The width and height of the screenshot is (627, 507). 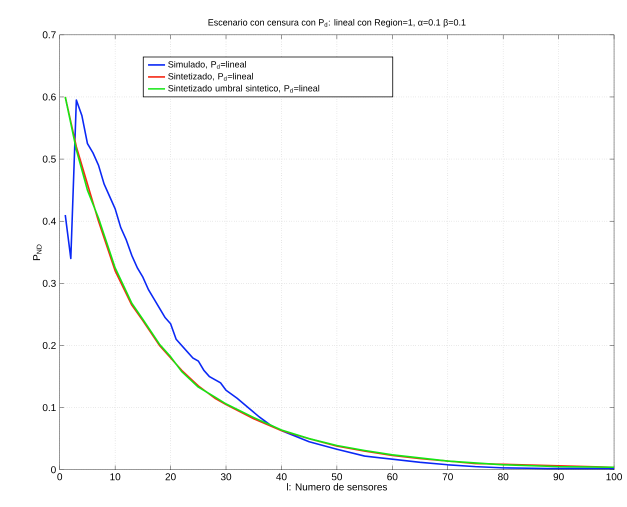 I want to click on legend-label: Simulado, P$_{d}$=lineal, so click(x=207, y=65).